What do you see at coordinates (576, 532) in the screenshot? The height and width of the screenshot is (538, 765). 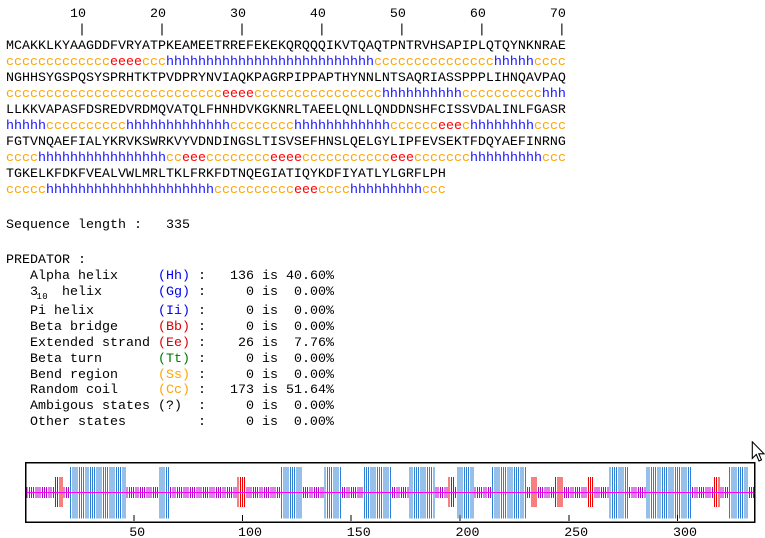 I see `svg-text: 250` at bounding box center [576, 532].